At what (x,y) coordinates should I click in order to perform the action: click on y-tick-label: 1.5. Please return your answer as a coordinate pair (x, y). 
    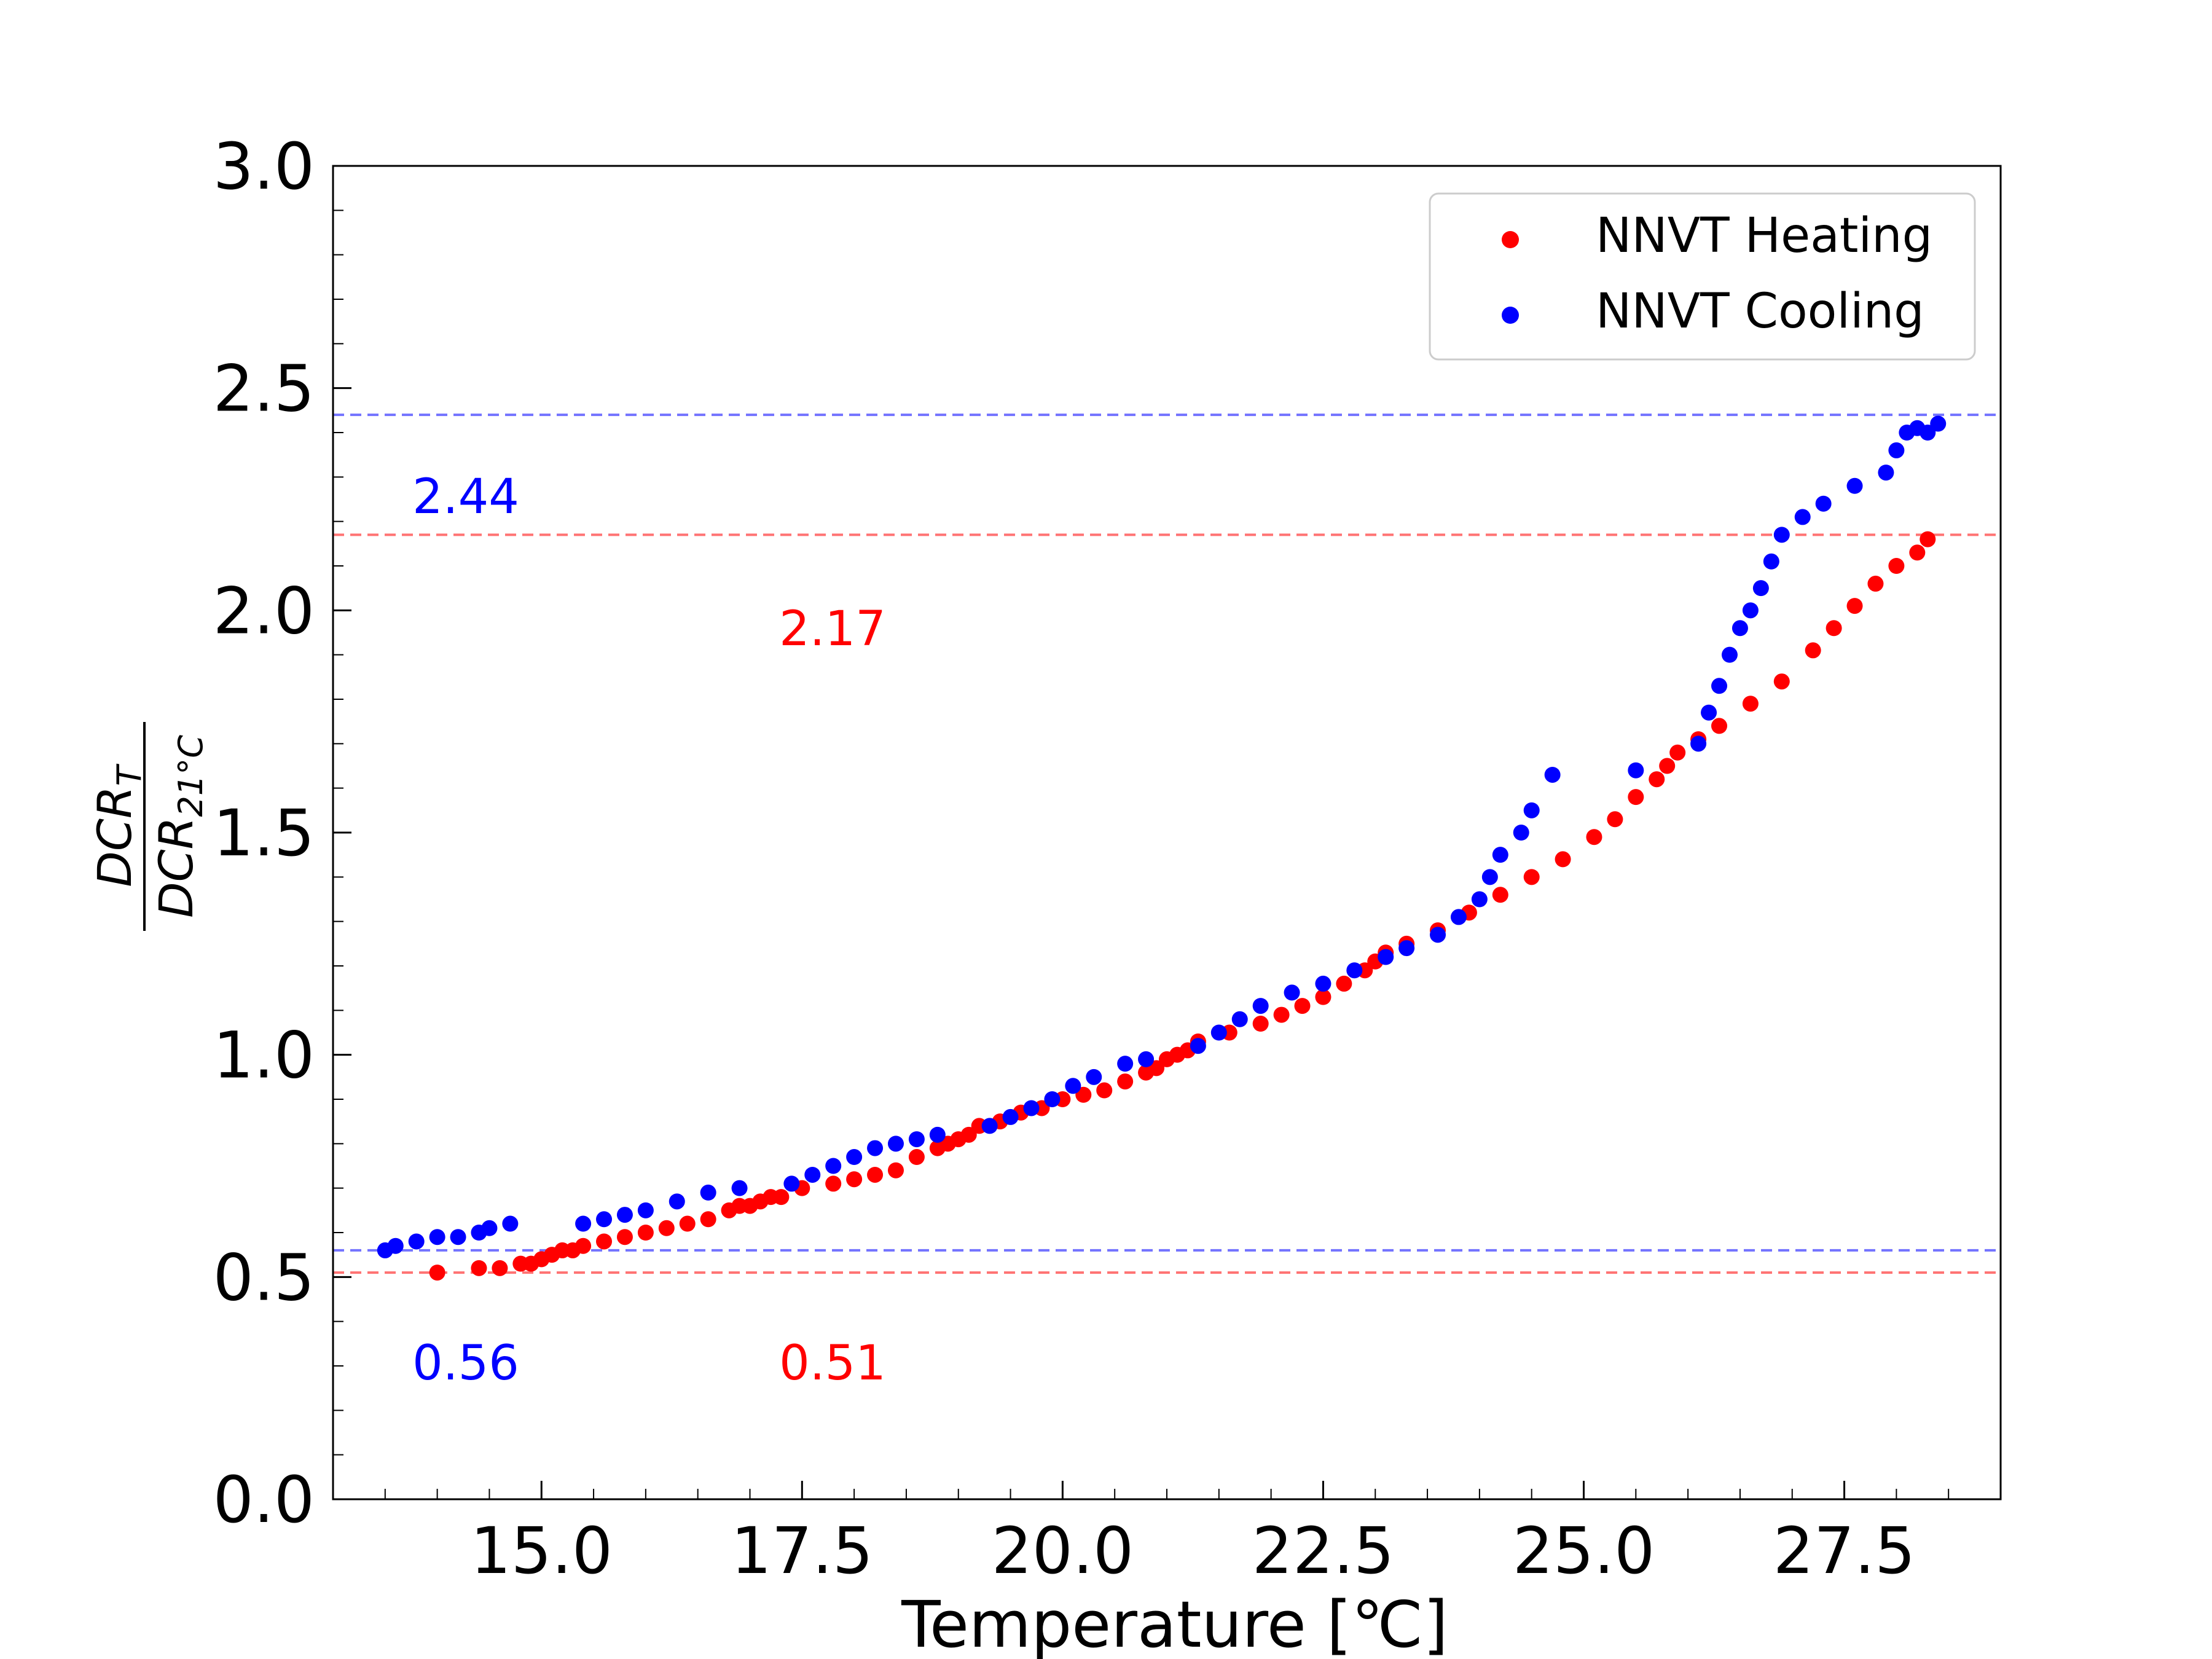
    Looking at the image, I should click on (264, 833).